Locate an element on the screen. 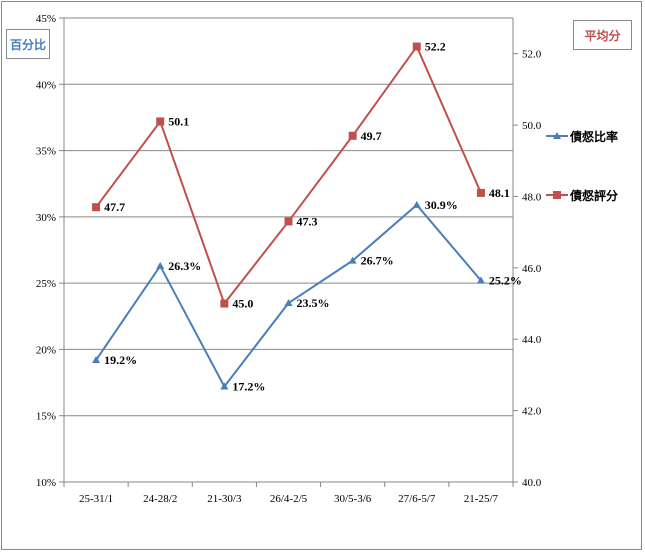 This screenshot has width=645, height=553. x-tick-label: 26/4-2/5 is located at coordinates (289, 499).